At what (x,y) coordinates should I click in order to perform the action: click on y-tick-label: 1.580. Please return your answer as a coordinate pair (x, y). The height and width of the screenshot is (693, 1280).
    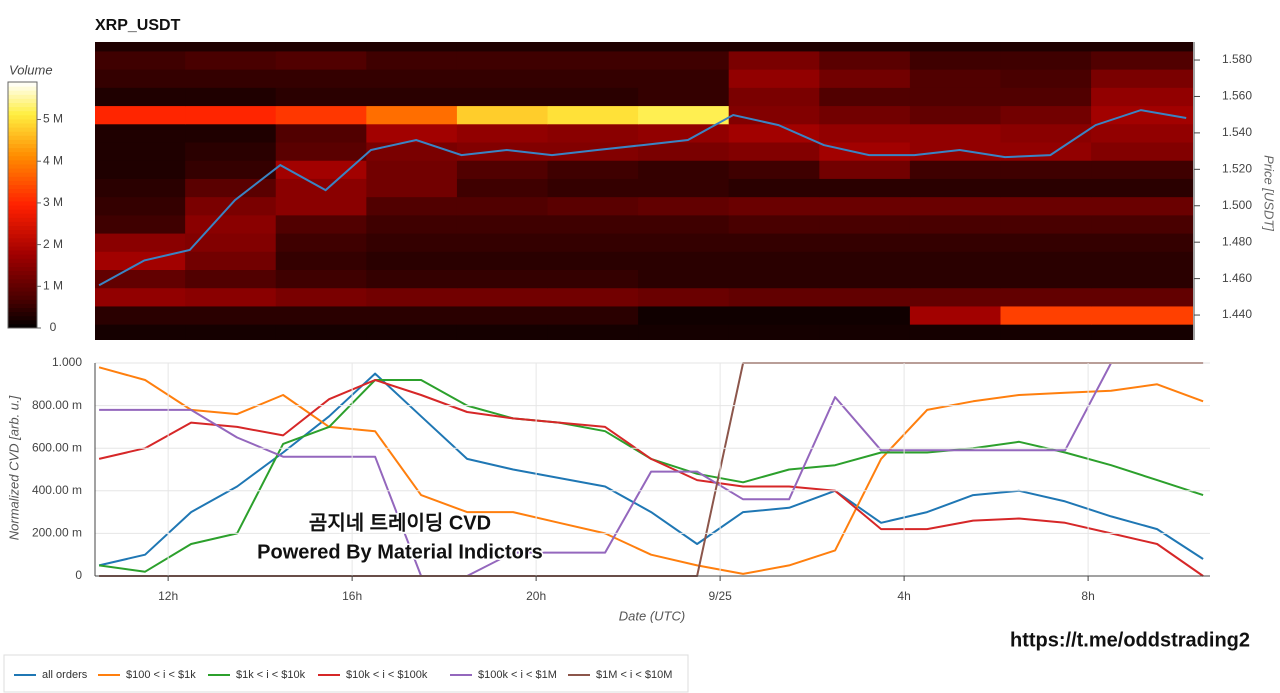
    Looking at the image, I should click on (1237, 59).